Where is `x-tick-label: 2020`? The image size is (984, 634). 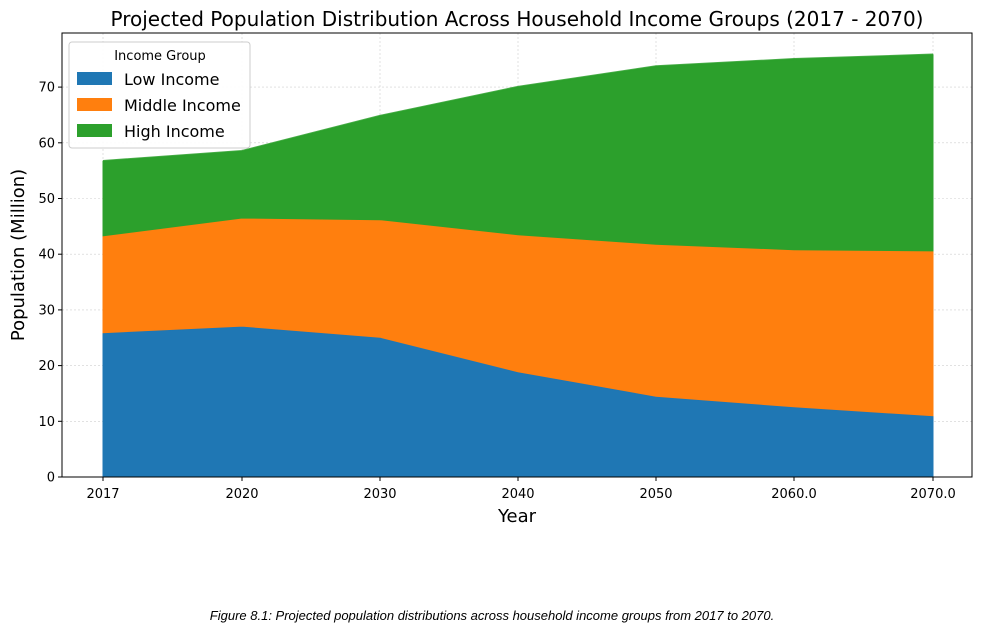
x-tick-label: 2020 is located at coordinates (241, 494).